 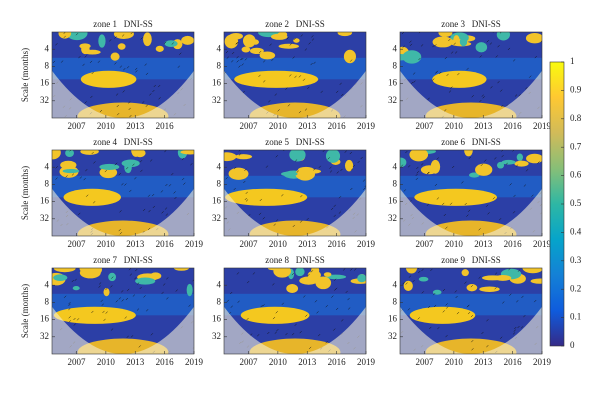 I want to click on cone-of-influence, so click(x=471, y=193).